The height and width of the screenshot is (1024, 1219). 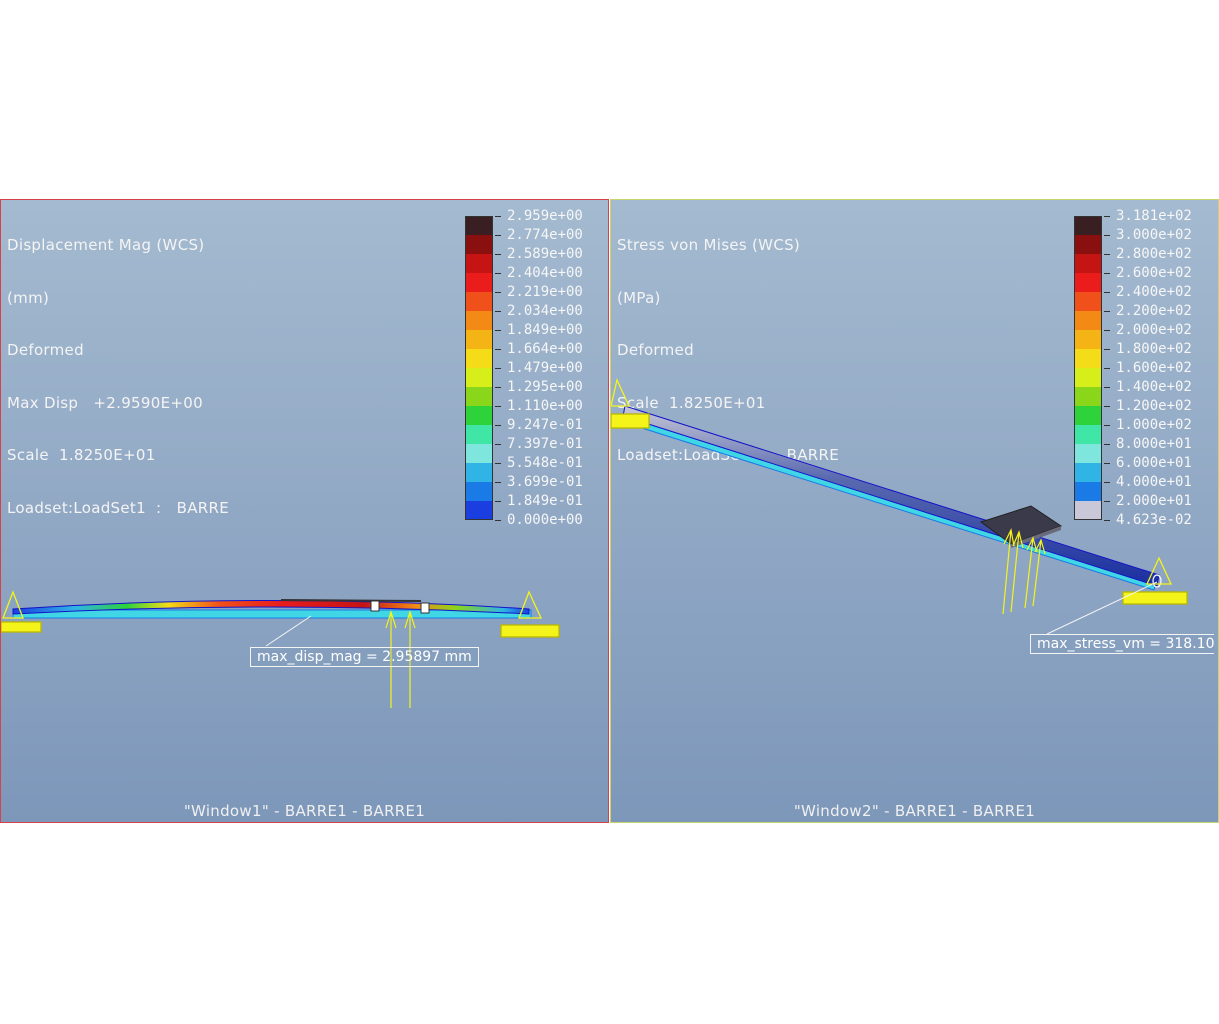 I want to click on info-line: (mm), so click(x=28, y=297).